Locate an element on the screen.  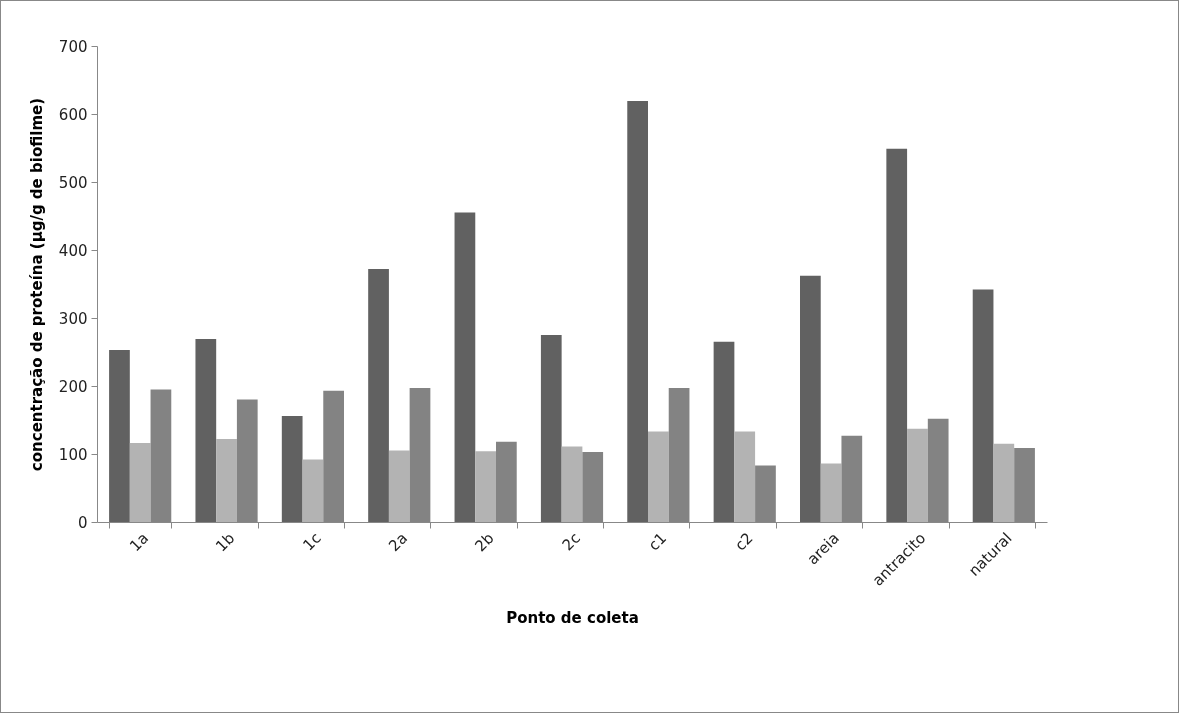
y-tick-label: 100 is located at coordinates (73, 454).